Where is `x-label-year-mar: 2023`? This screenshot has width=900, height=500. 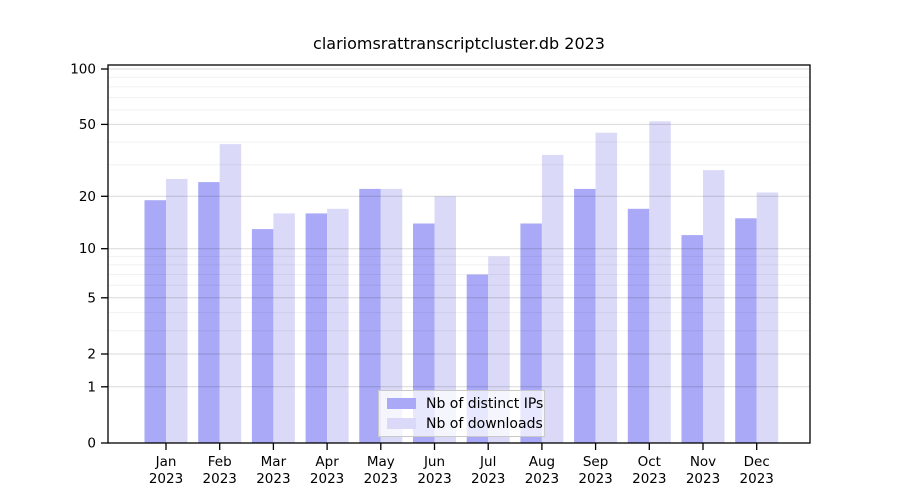
x-label-year-mar: 2023 is located at coordinates (273, 479).